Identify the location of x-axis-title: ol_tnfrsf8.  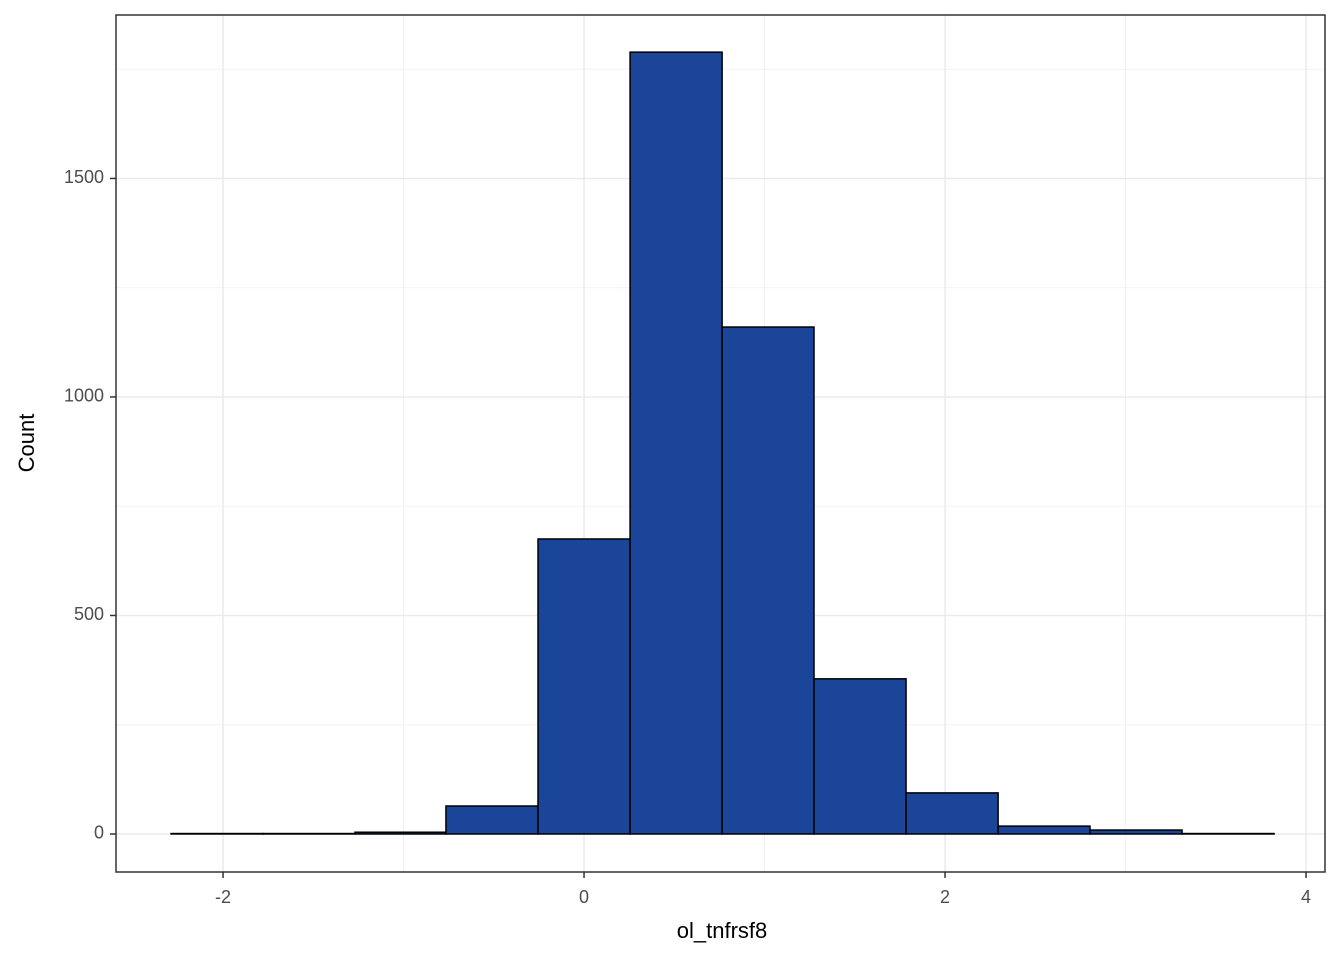
(722, 930).